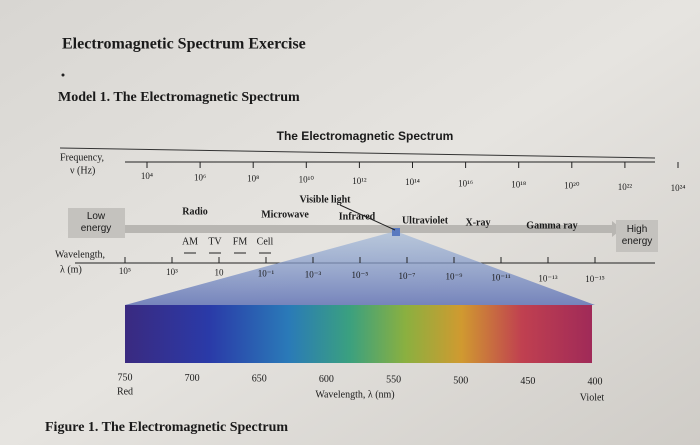 The height and width of the screenshot is (445, 700). I want to click on bullet, so click(63, 75).